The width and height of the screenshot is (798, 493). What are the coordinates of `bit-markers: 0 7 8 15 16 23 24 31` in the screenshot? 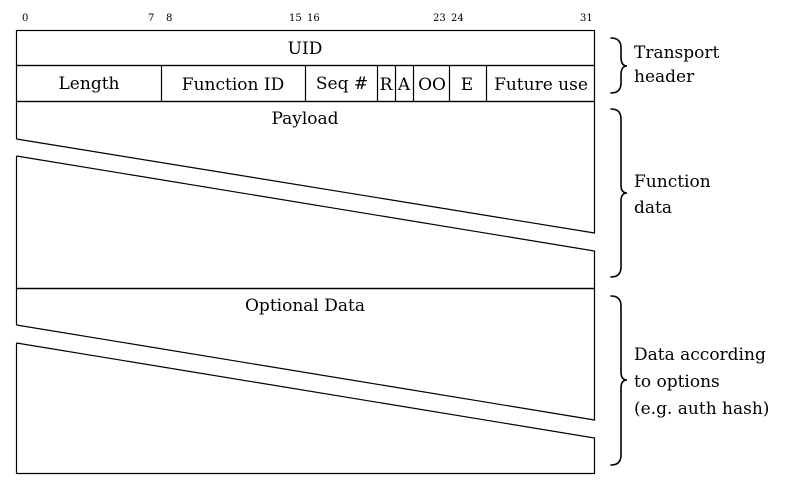 It's located at (307, 18).